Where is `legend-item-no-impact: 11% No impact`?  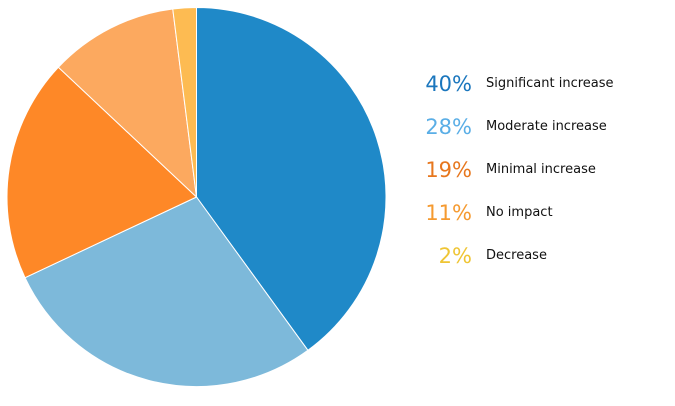 legend-item-no-impact: 11% No impact is located at coordinates (540, 212).